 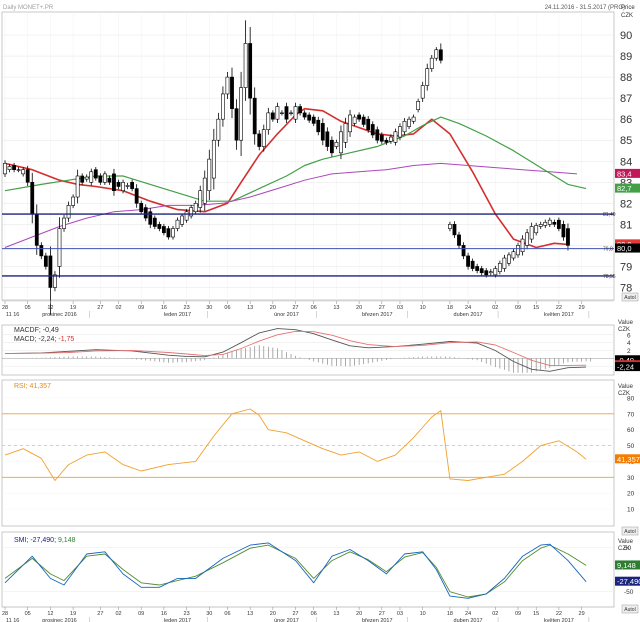 What do you see at coordinates (626, 78) in the screenshot?
I see `price-tick-88: 88` at bounding box center [626, 78].